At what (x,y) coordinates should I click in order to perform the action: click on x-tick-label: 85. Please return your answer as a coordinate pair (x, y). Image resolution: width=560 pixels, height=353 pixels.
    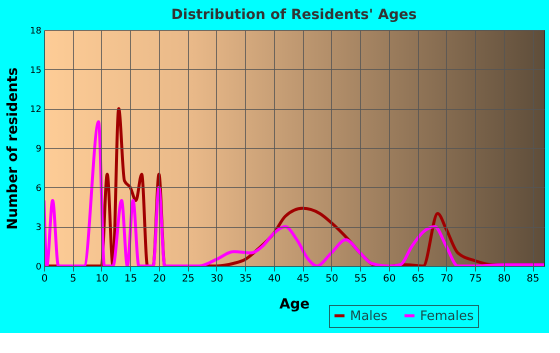
    Looking at the image, I should click on (533, 279).